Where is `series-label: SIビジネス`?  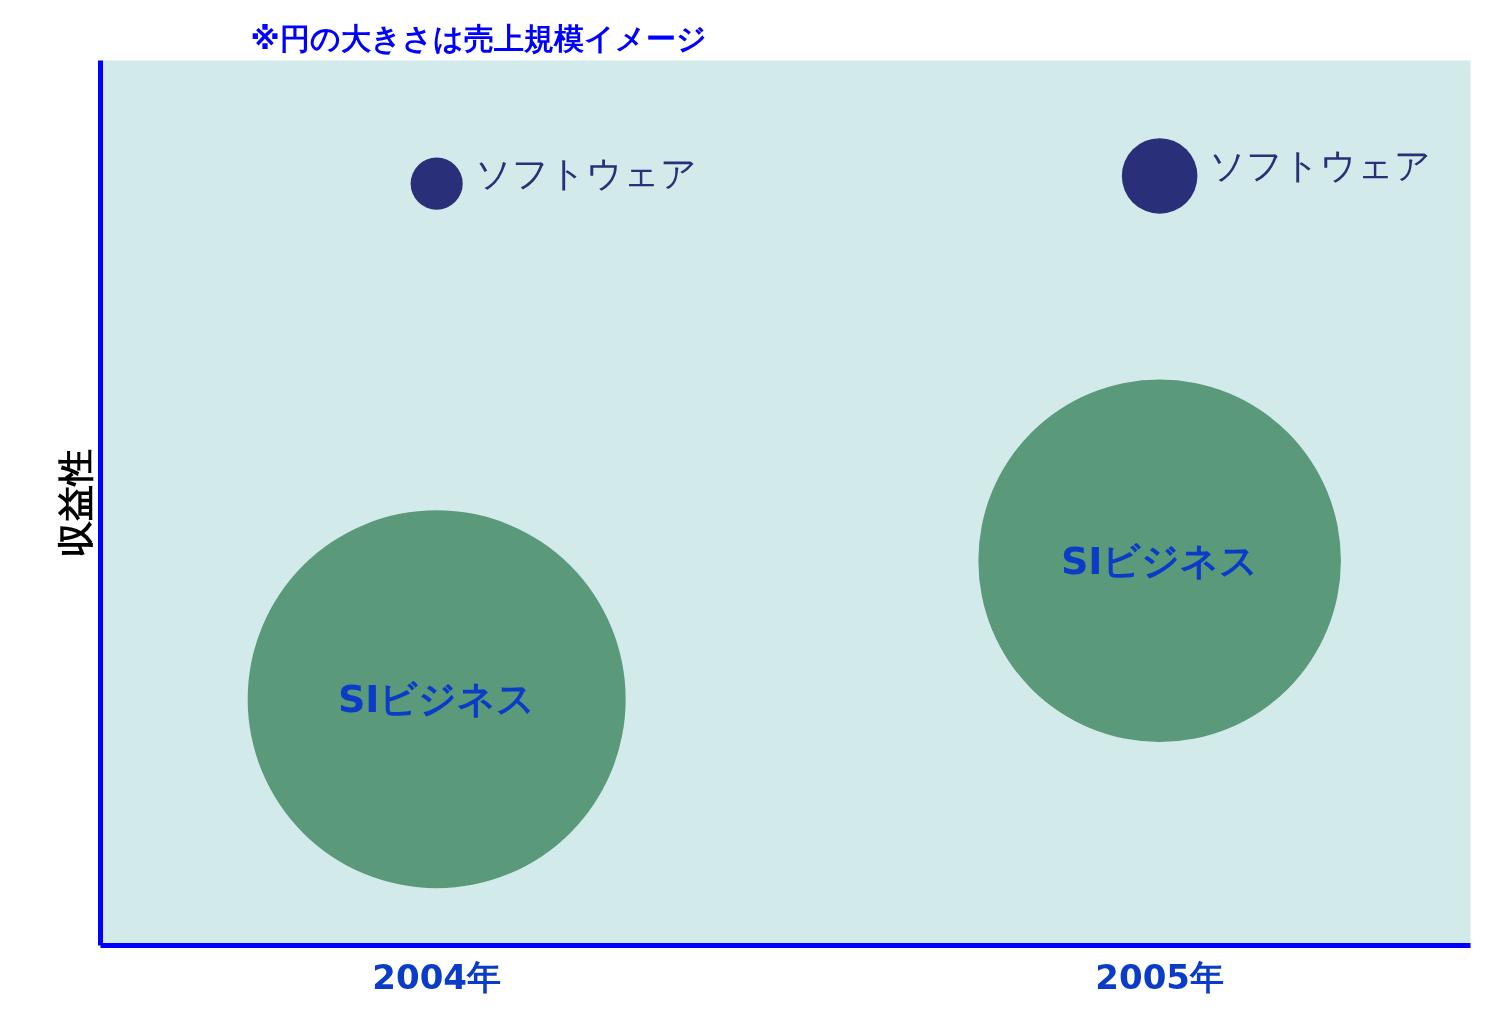
series-label: SIビジネス is located at coordinates (1159, 560).